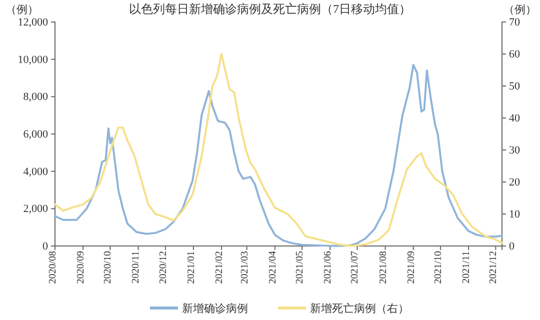  I want to click on x-tick-label: 2021/08, so click(383, 267).